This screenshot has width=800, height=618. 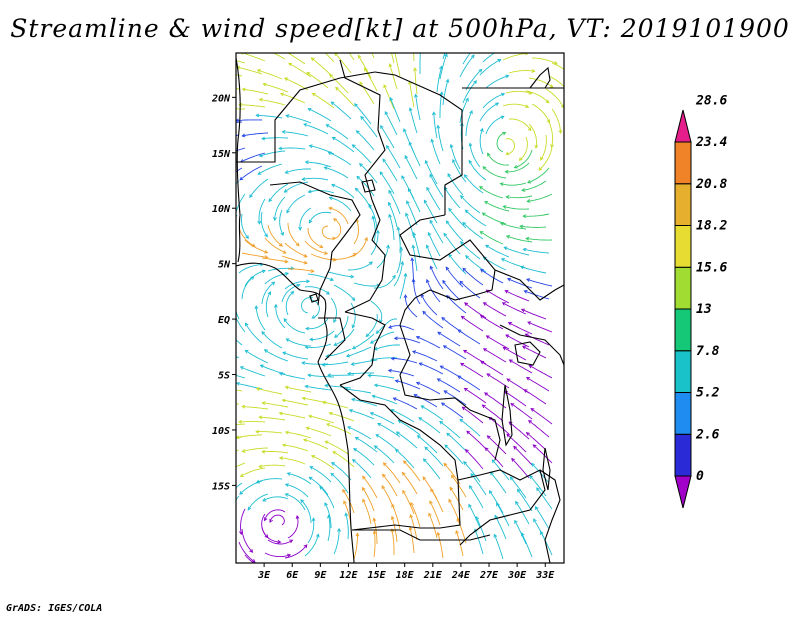 What do you see at coordinates (406, 505) in the screenshot?
I see `border-angola-zambia` at bounding box center [406, 505].